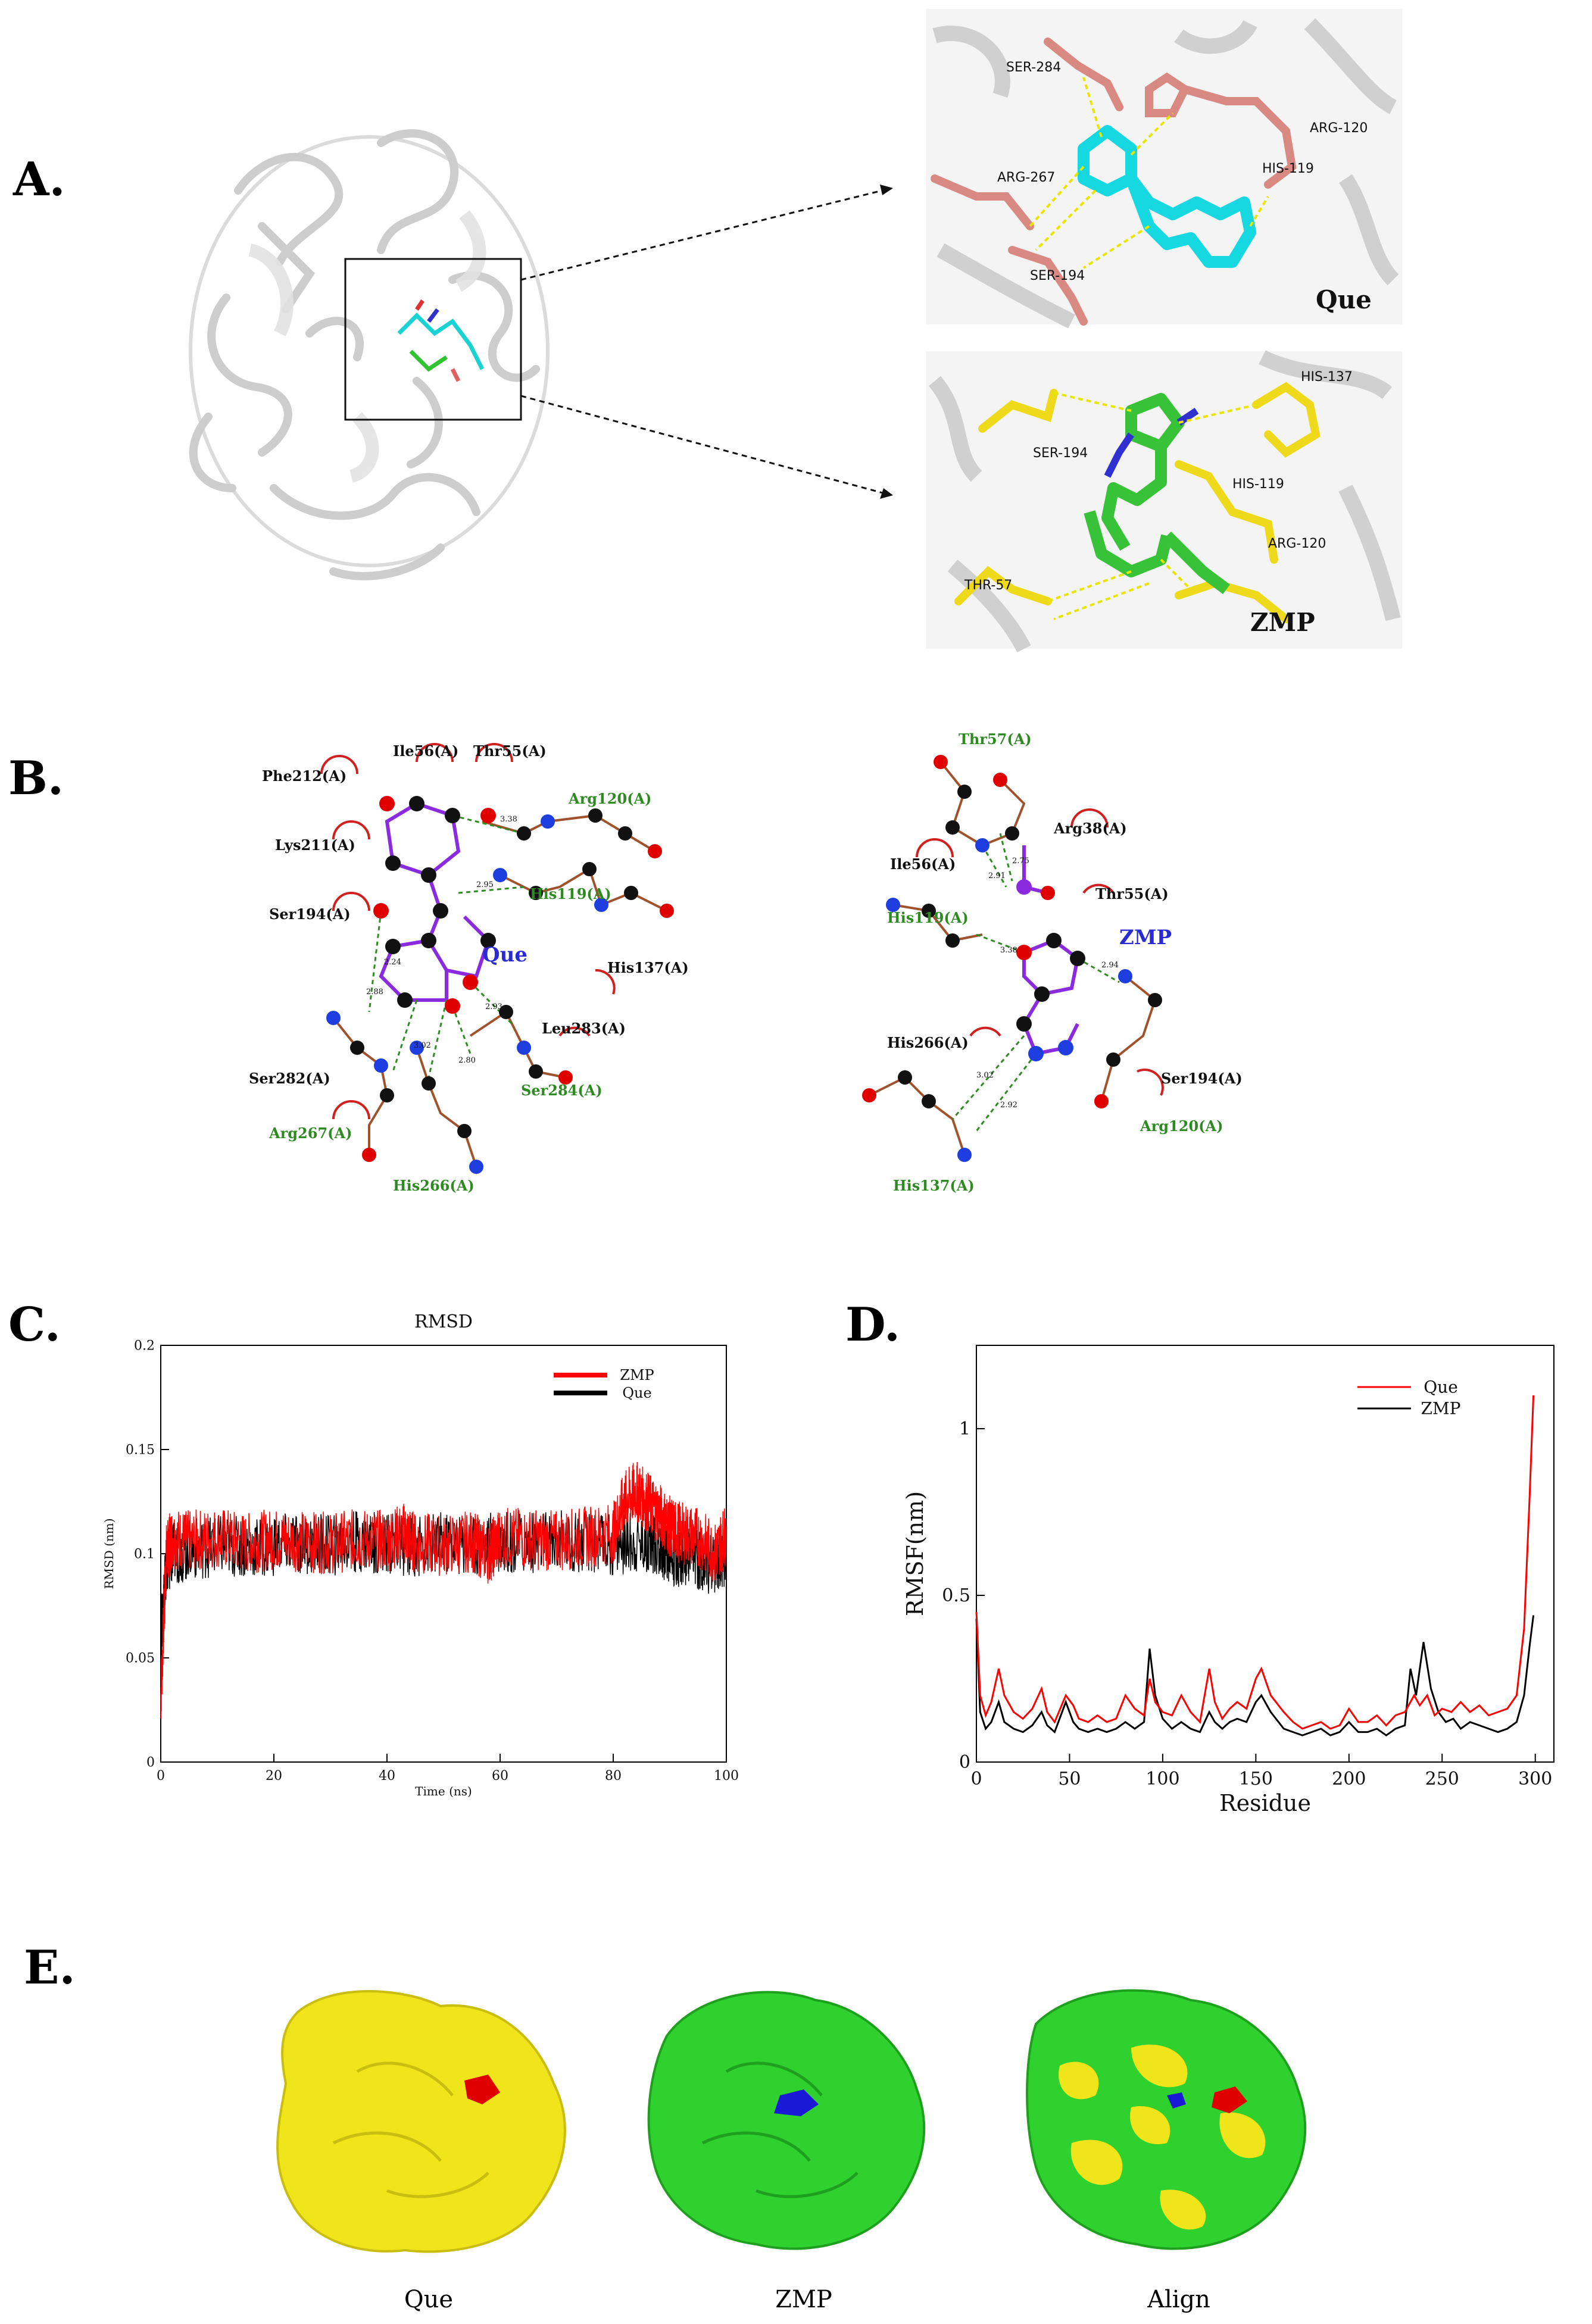  I want to click on que-surface-image, so click(421, 2122).